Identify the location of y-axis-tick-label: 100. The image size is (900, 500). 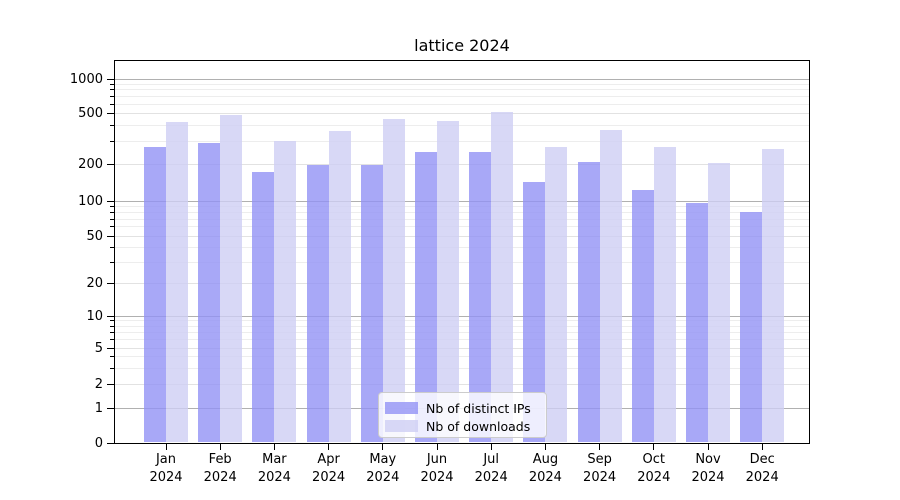
(90, 201).